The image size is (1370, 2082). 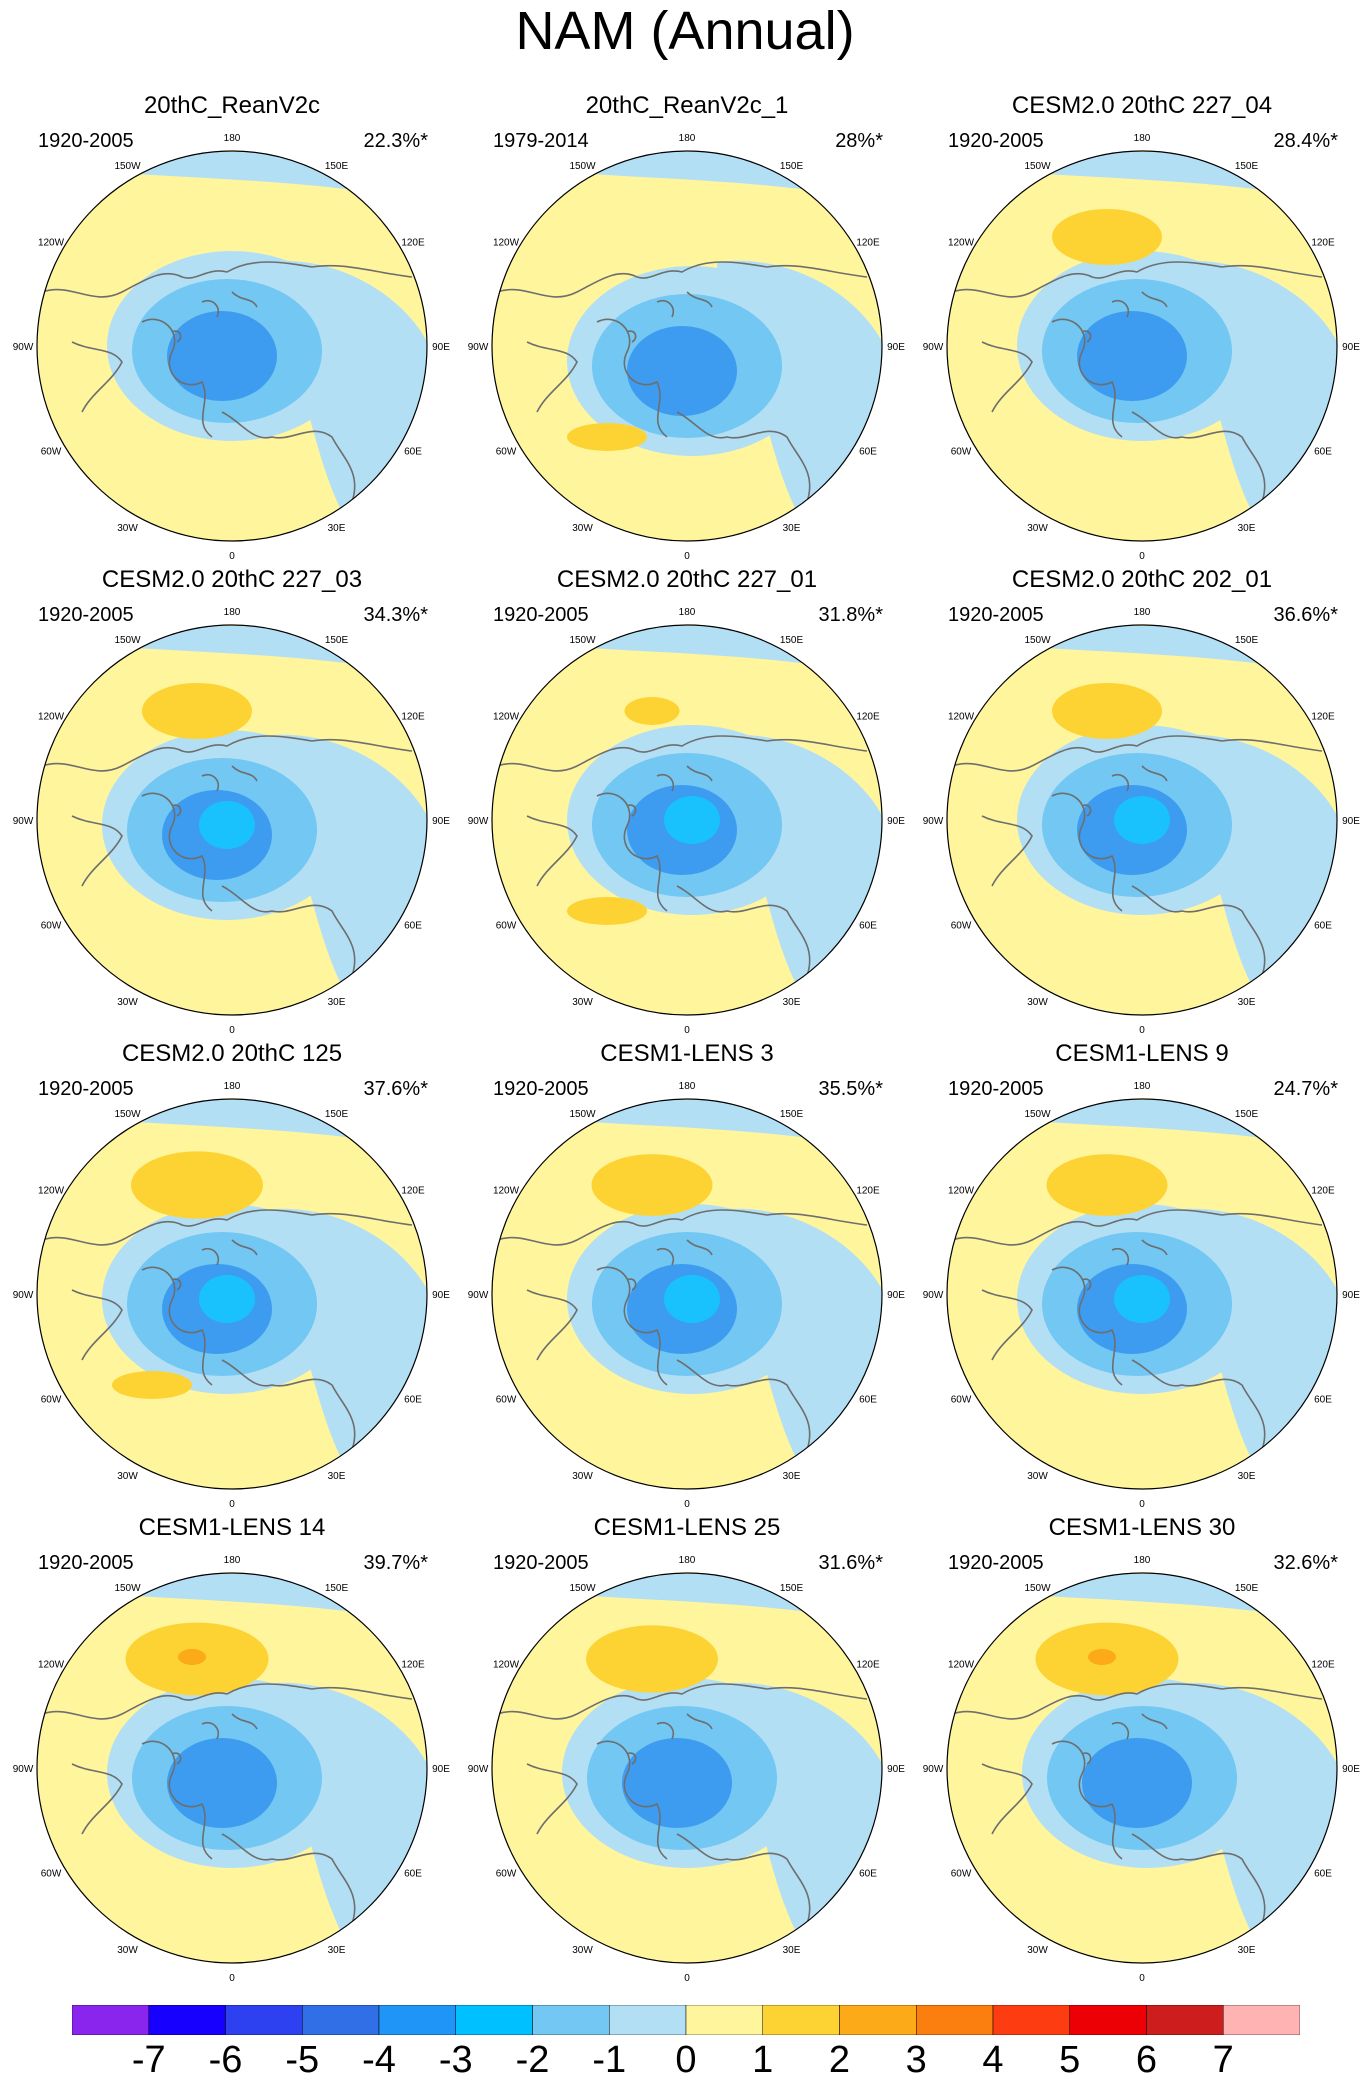 What do you see at coordinates (686, 2020) in the screenshot?
I see `colorbar` at bounding box center [686, 2020].